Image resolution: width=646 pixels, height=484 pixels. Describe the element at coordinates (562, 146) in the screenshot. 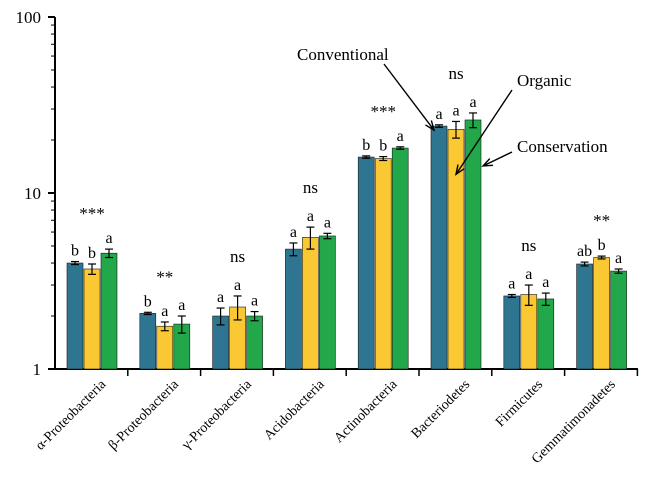

I see `series-callout-label: Conservation` at that location.